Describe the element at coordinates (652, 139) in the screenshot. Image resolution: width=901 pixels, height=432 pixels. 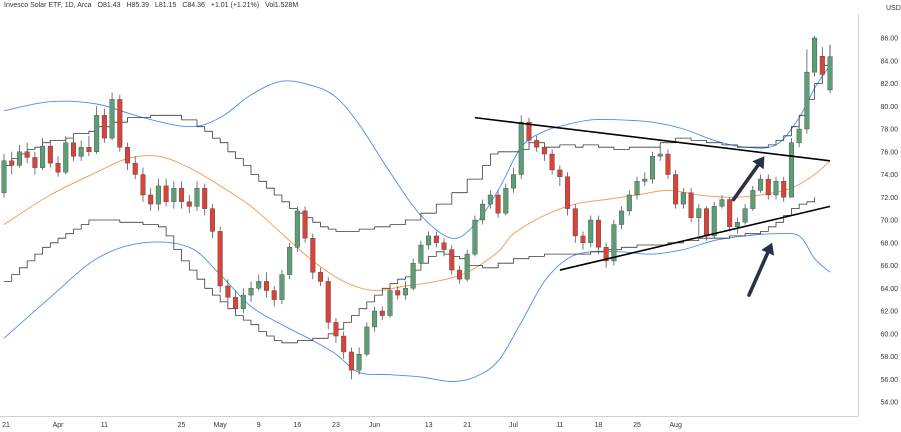
I see `upper-trendline` at that location.